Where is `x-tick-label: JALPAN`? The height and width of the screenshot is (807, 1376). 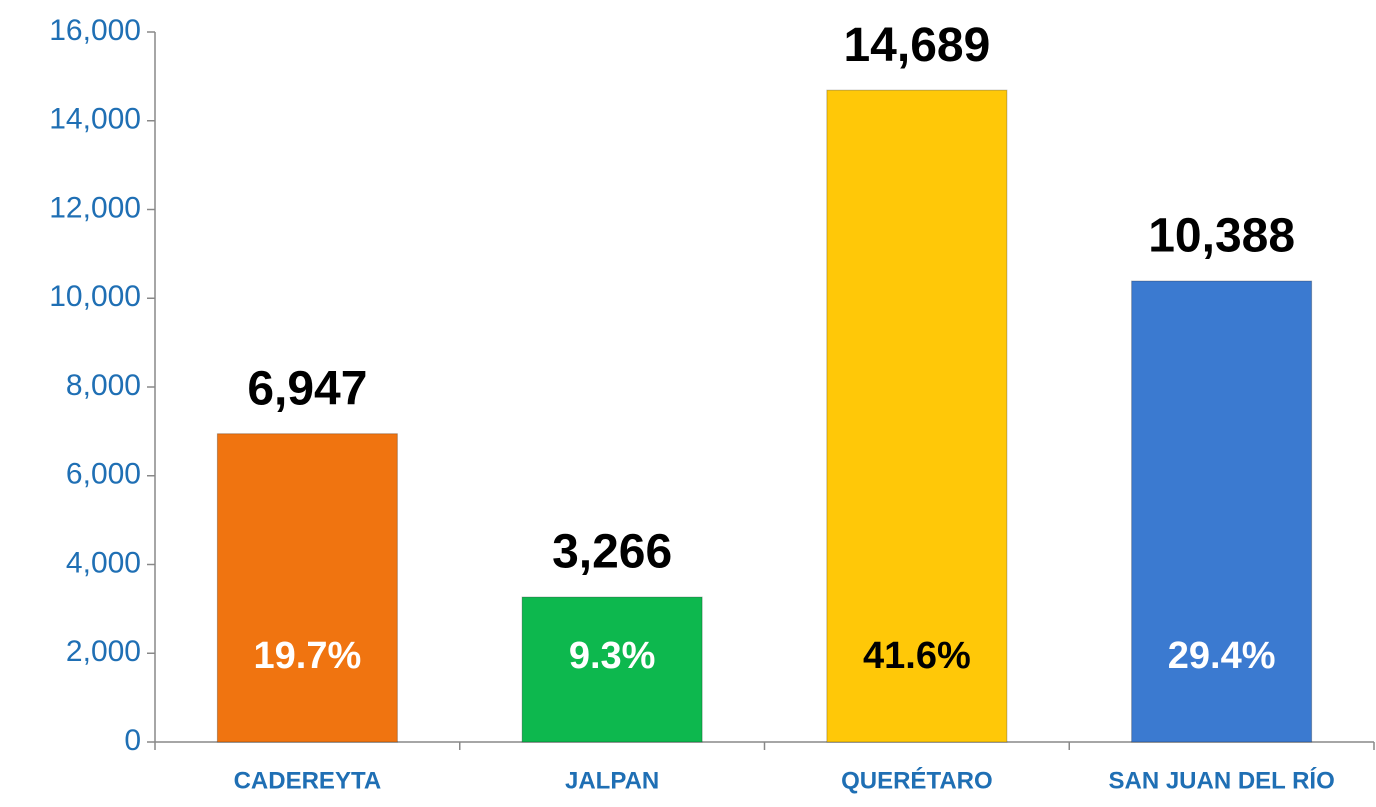
x-tick-label: JALPAN is located at coordinates (612, 780).